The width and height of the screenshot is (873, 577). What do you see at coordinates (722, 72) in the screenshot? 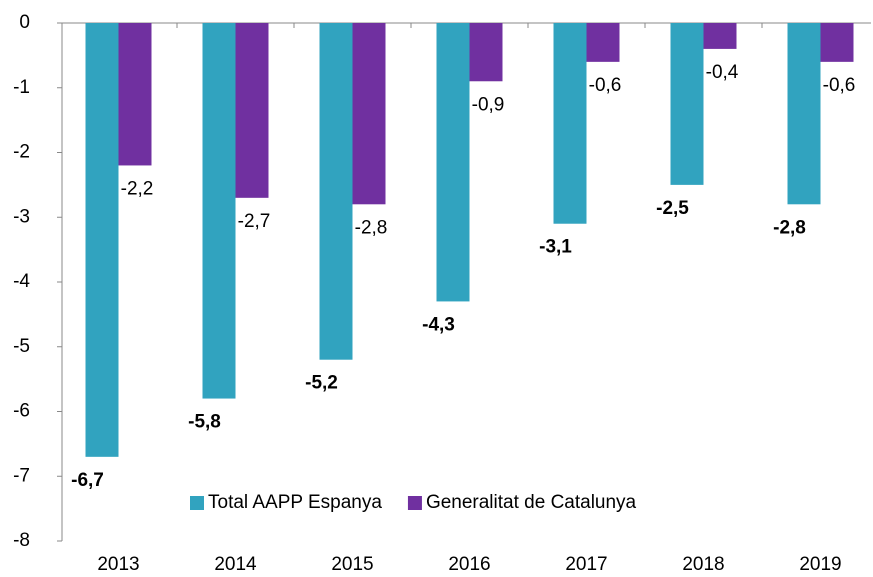
I see `data-label: -0,4` at bounding box center [722, 72].